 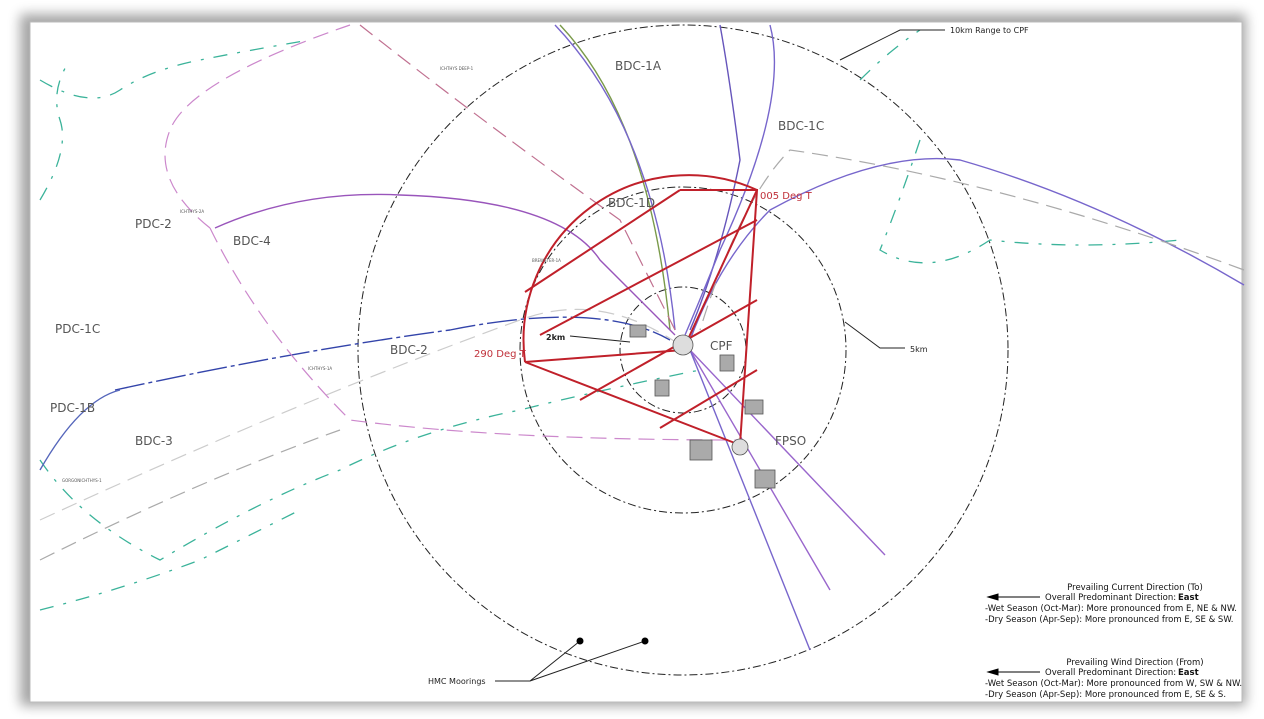 I want to click on legend-title: Prevailing Current Direction (To), so click(x=1135, y=588).